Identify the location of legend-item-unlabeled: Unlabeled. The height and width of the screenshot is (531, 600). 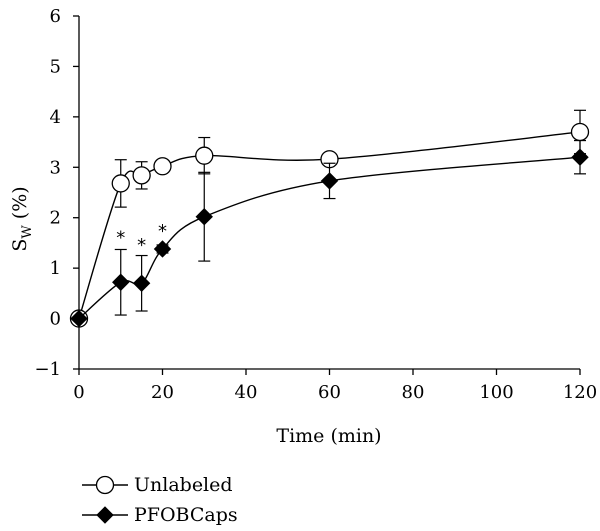
(157, 485).